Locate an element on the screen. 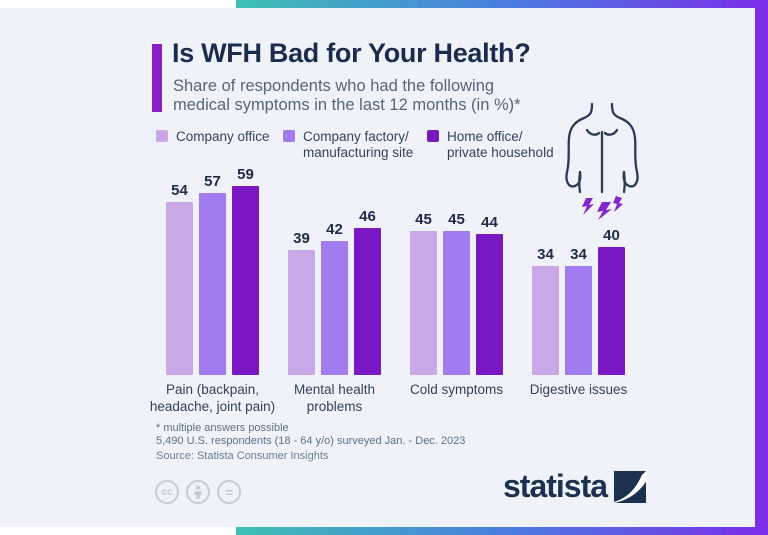 The width and height of the screenshot is (768, 535). statista-logo-text: statista is located at coordinates (555, 486).